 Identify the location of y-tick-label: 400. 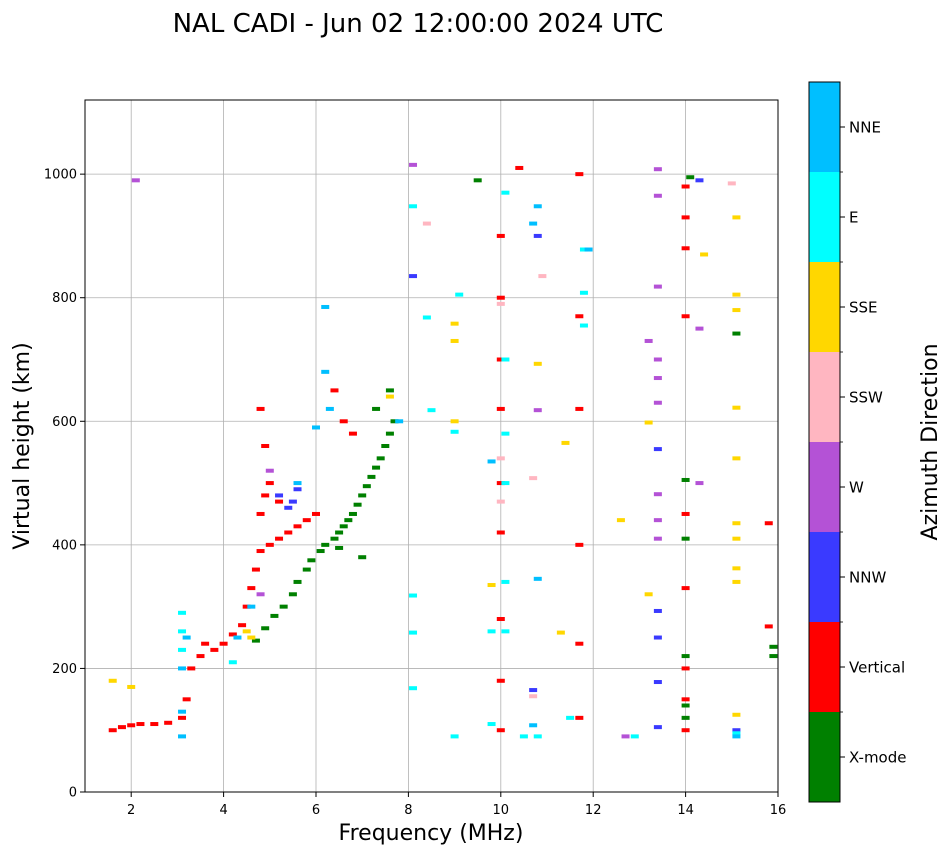
(64, 545).